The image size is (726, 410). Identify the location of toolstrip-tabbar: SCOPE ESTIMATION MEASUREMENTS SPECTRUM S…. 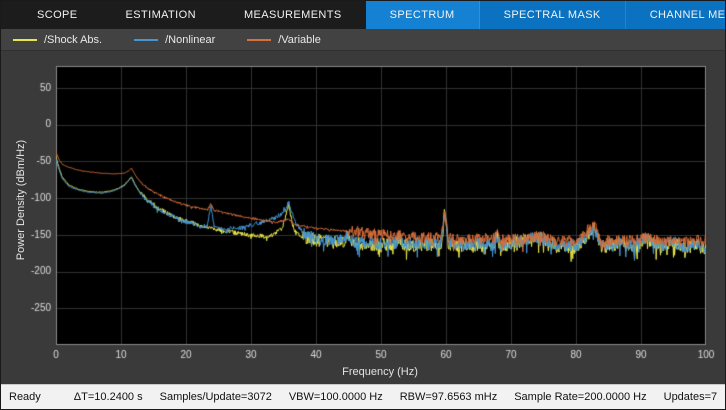
(363, 15).